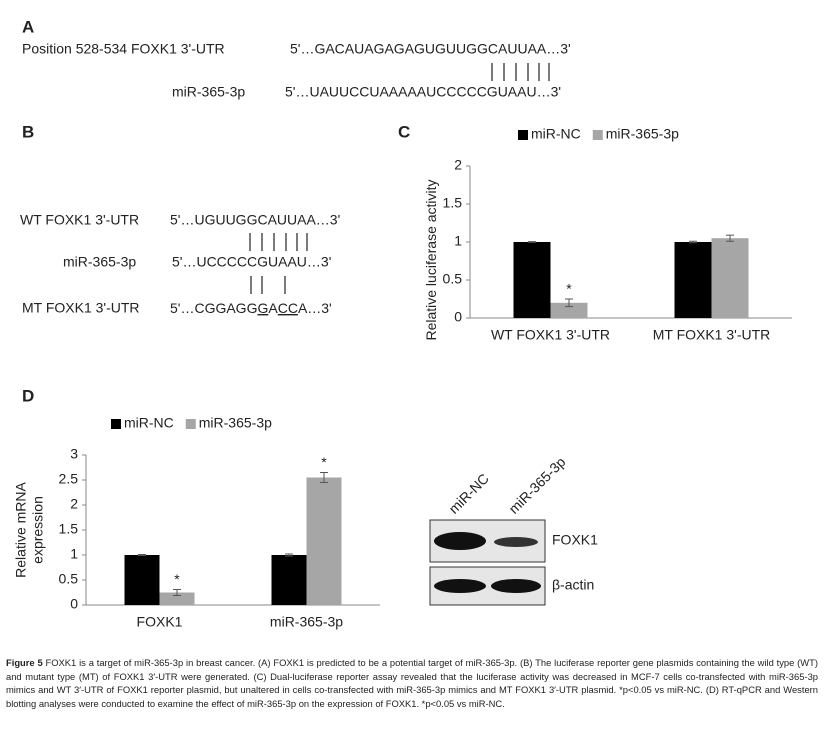 Image resolution: width=829 pixels, height=742 pixels. I want to click on y-axis-label: Relative mRNAexpression, so click(28, 530).